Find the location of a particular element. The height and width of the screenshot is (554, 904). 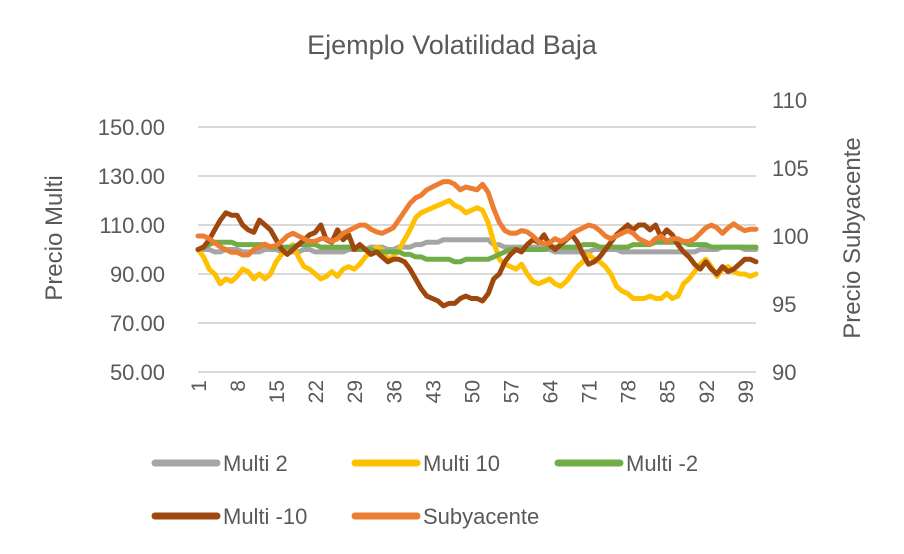

series-line-multi--2 is located at coordinates (477, 252).